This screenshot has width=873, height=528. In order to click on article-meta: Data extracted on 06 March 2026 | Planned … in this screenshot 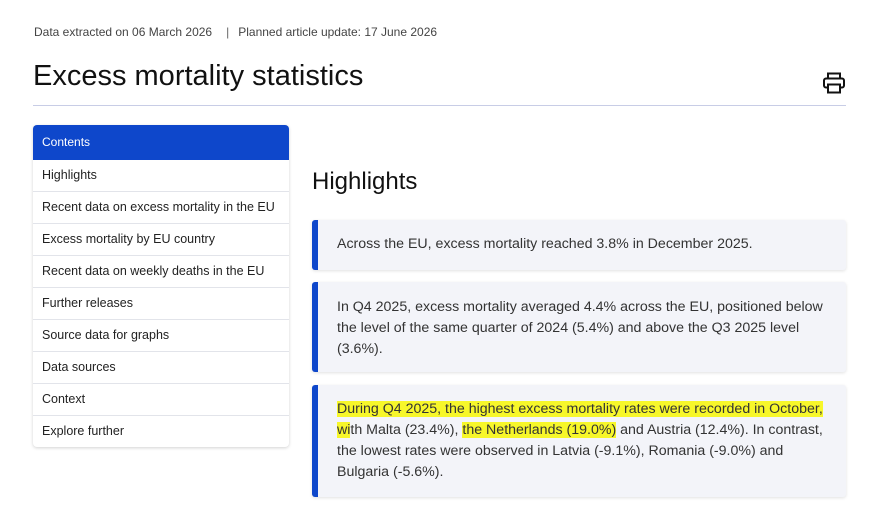, I will do `click(235, 32)`.